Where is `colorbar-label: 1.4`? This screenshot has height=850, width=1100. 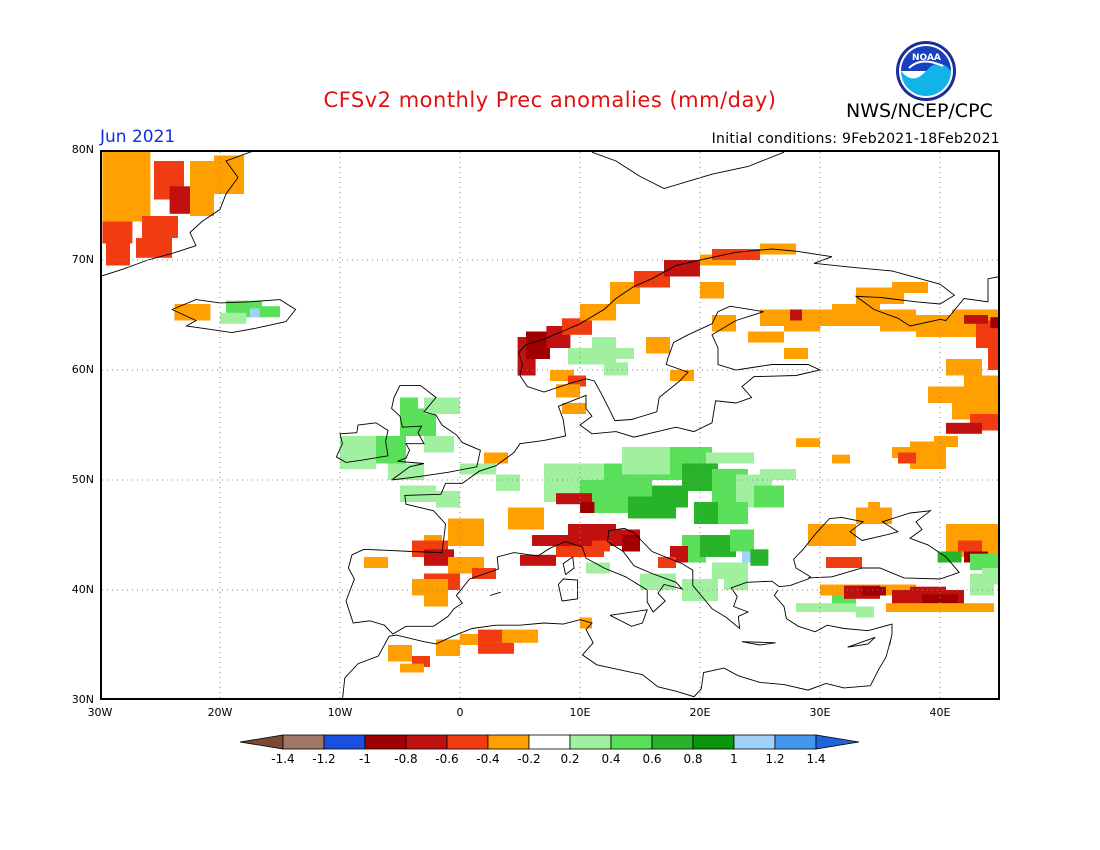
colorbar-label: 1.4 is located at coordinates (816, 759).